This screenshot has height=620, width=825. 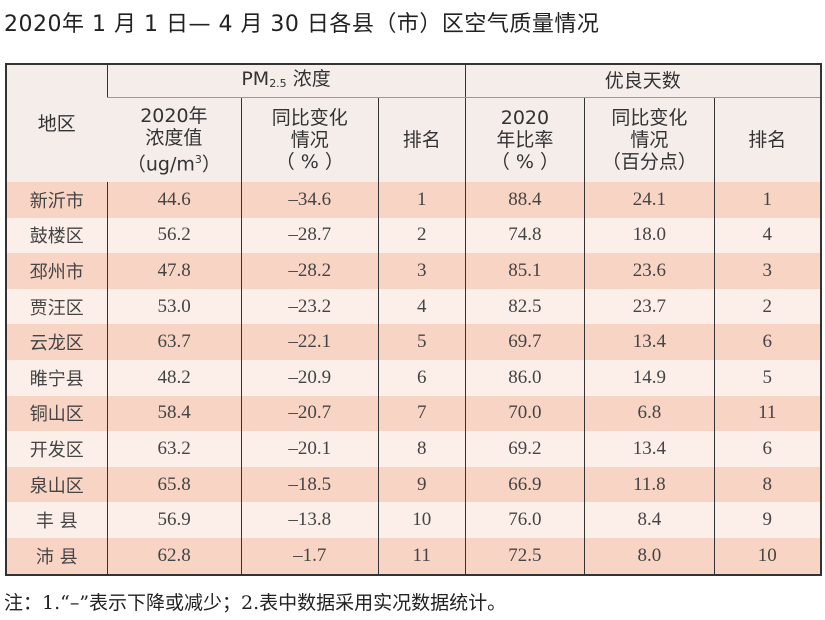 I want to click on cell-pm-value: 44.6, so click(x=174, y=200).